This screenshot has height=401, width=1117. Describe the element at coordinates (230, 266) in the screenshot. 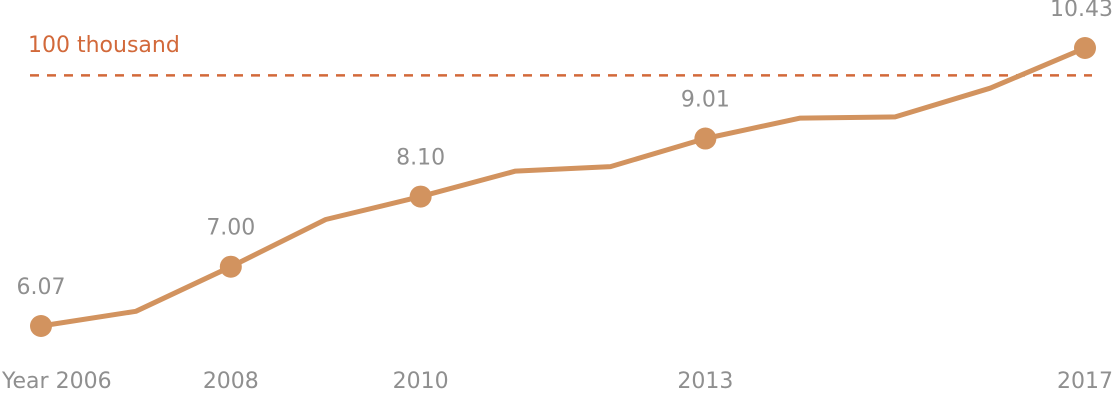

I see `data-marker-2008` at that location.